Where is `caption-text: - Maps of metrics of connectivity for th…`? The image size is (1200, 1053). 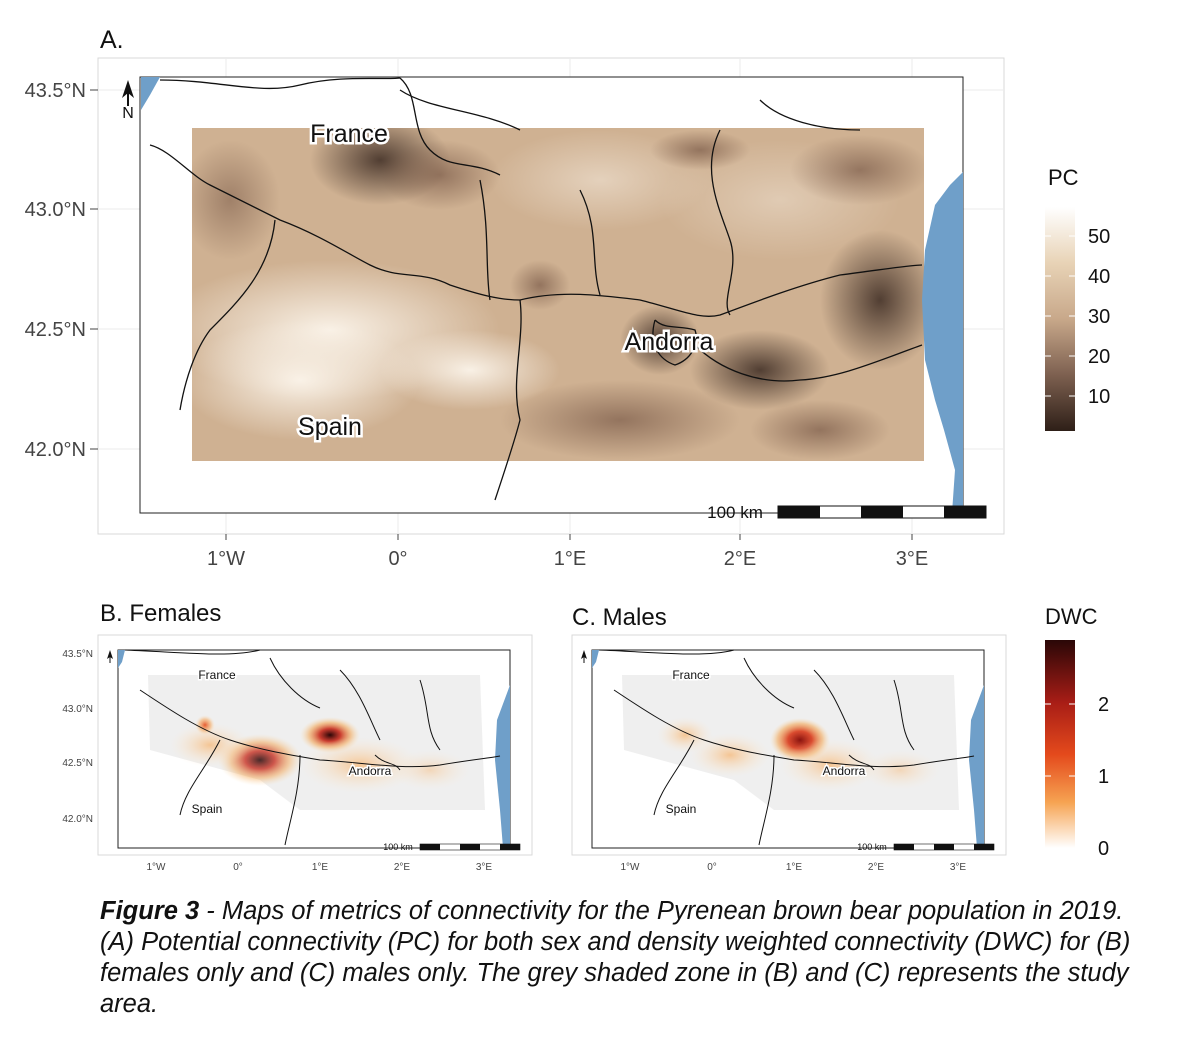 caption-text: - Maps of metrics of connectivity for th… is located at coordinates (615, 957).